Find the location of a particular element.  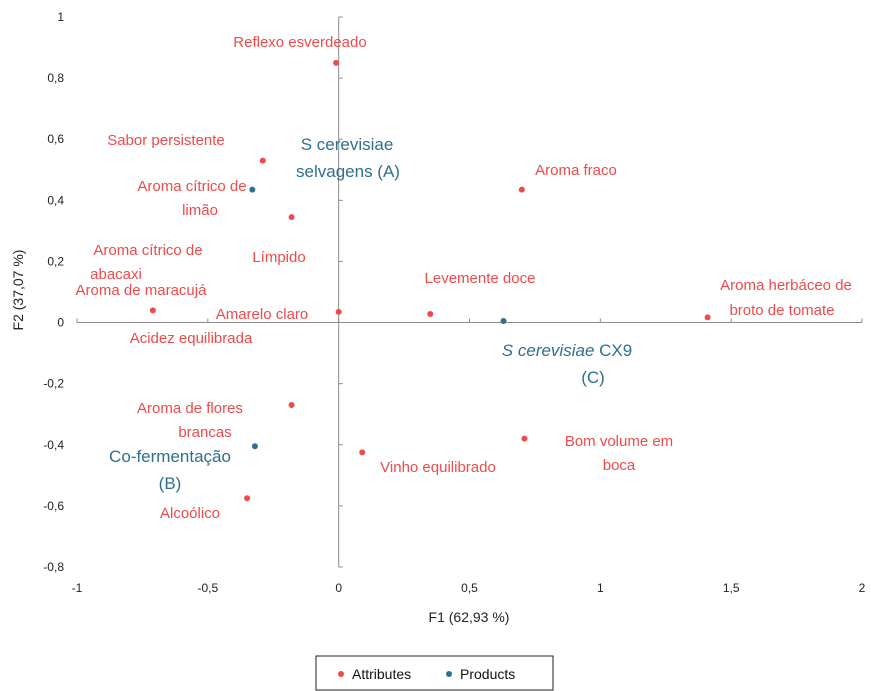

label-product-c-strain: CX9 is located at coordinates (613, 350).